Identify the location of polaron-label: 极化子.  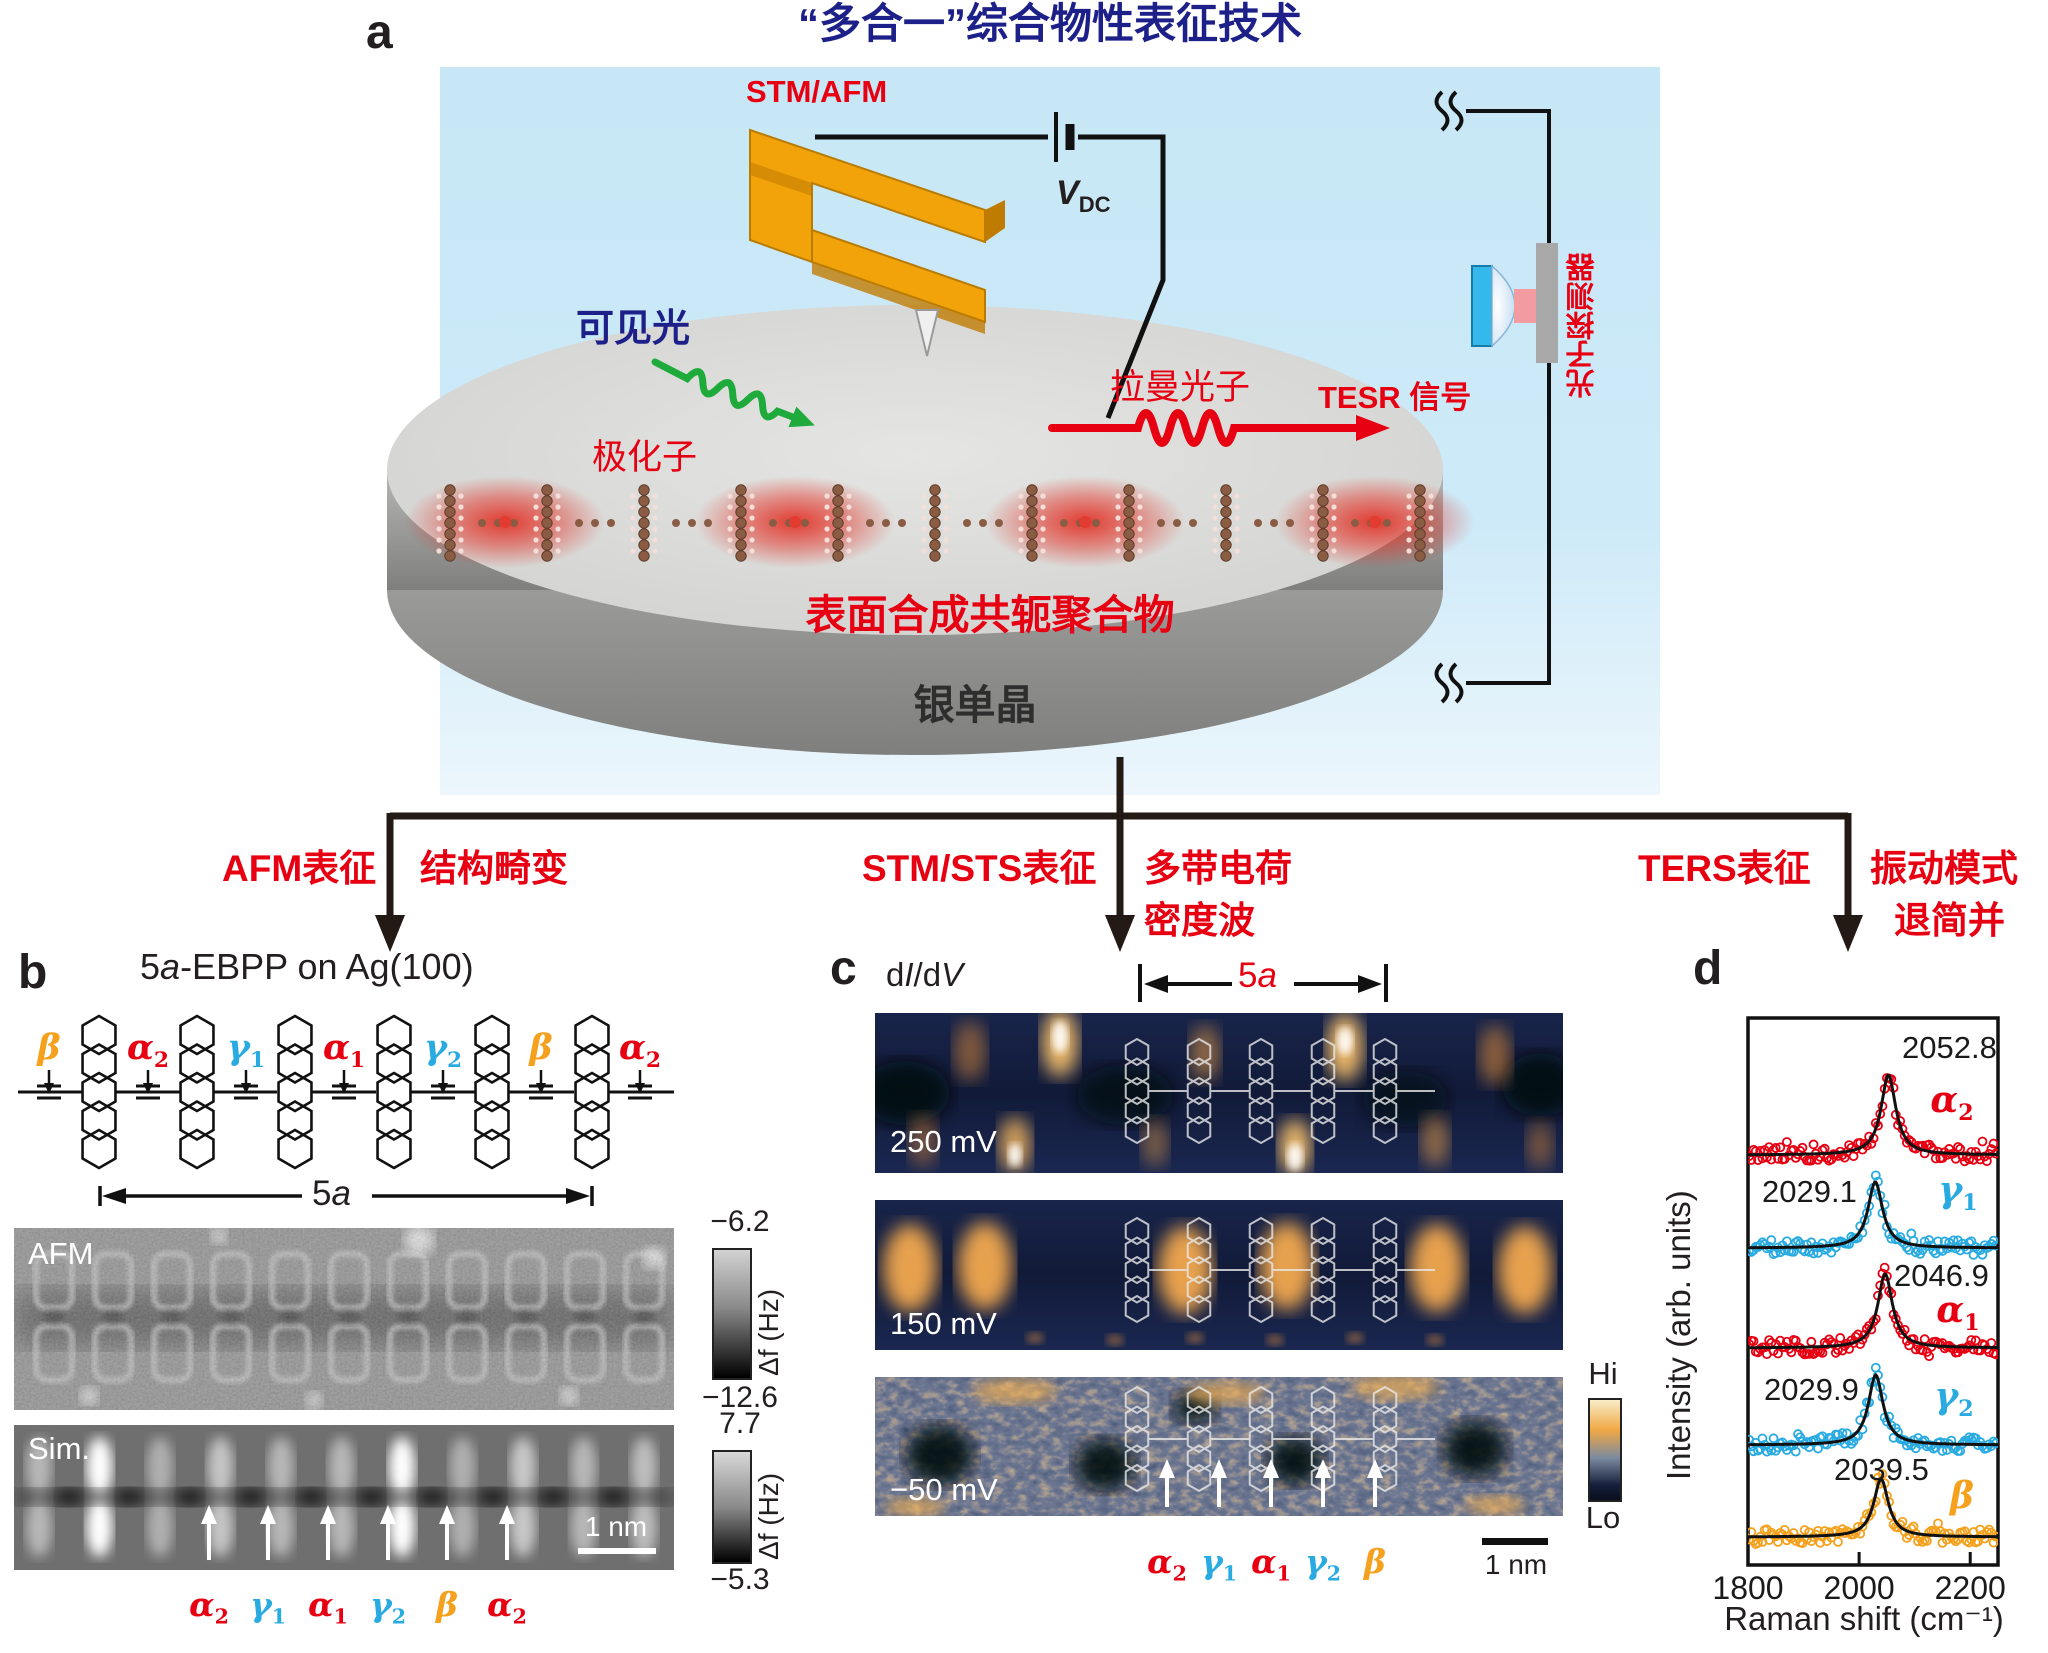
(645, 457).